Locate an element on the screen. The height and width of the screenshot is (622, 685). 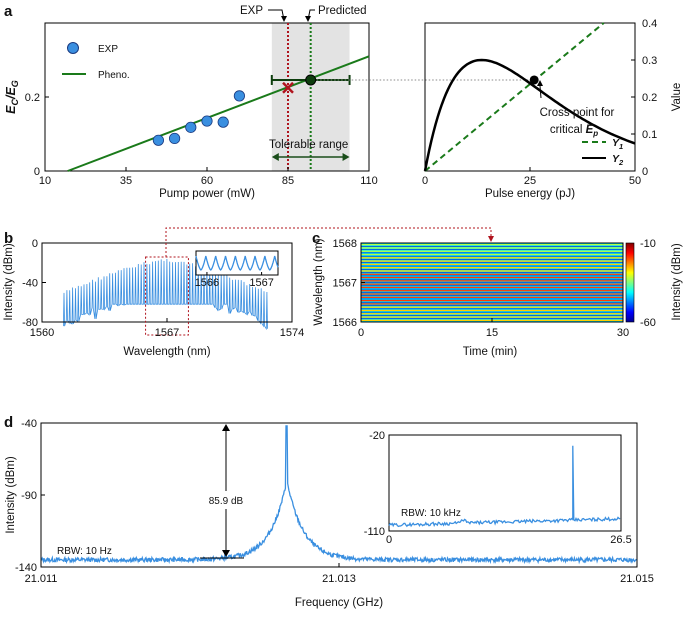
snr-arrowhead-top is located at coordinates (226, 427).